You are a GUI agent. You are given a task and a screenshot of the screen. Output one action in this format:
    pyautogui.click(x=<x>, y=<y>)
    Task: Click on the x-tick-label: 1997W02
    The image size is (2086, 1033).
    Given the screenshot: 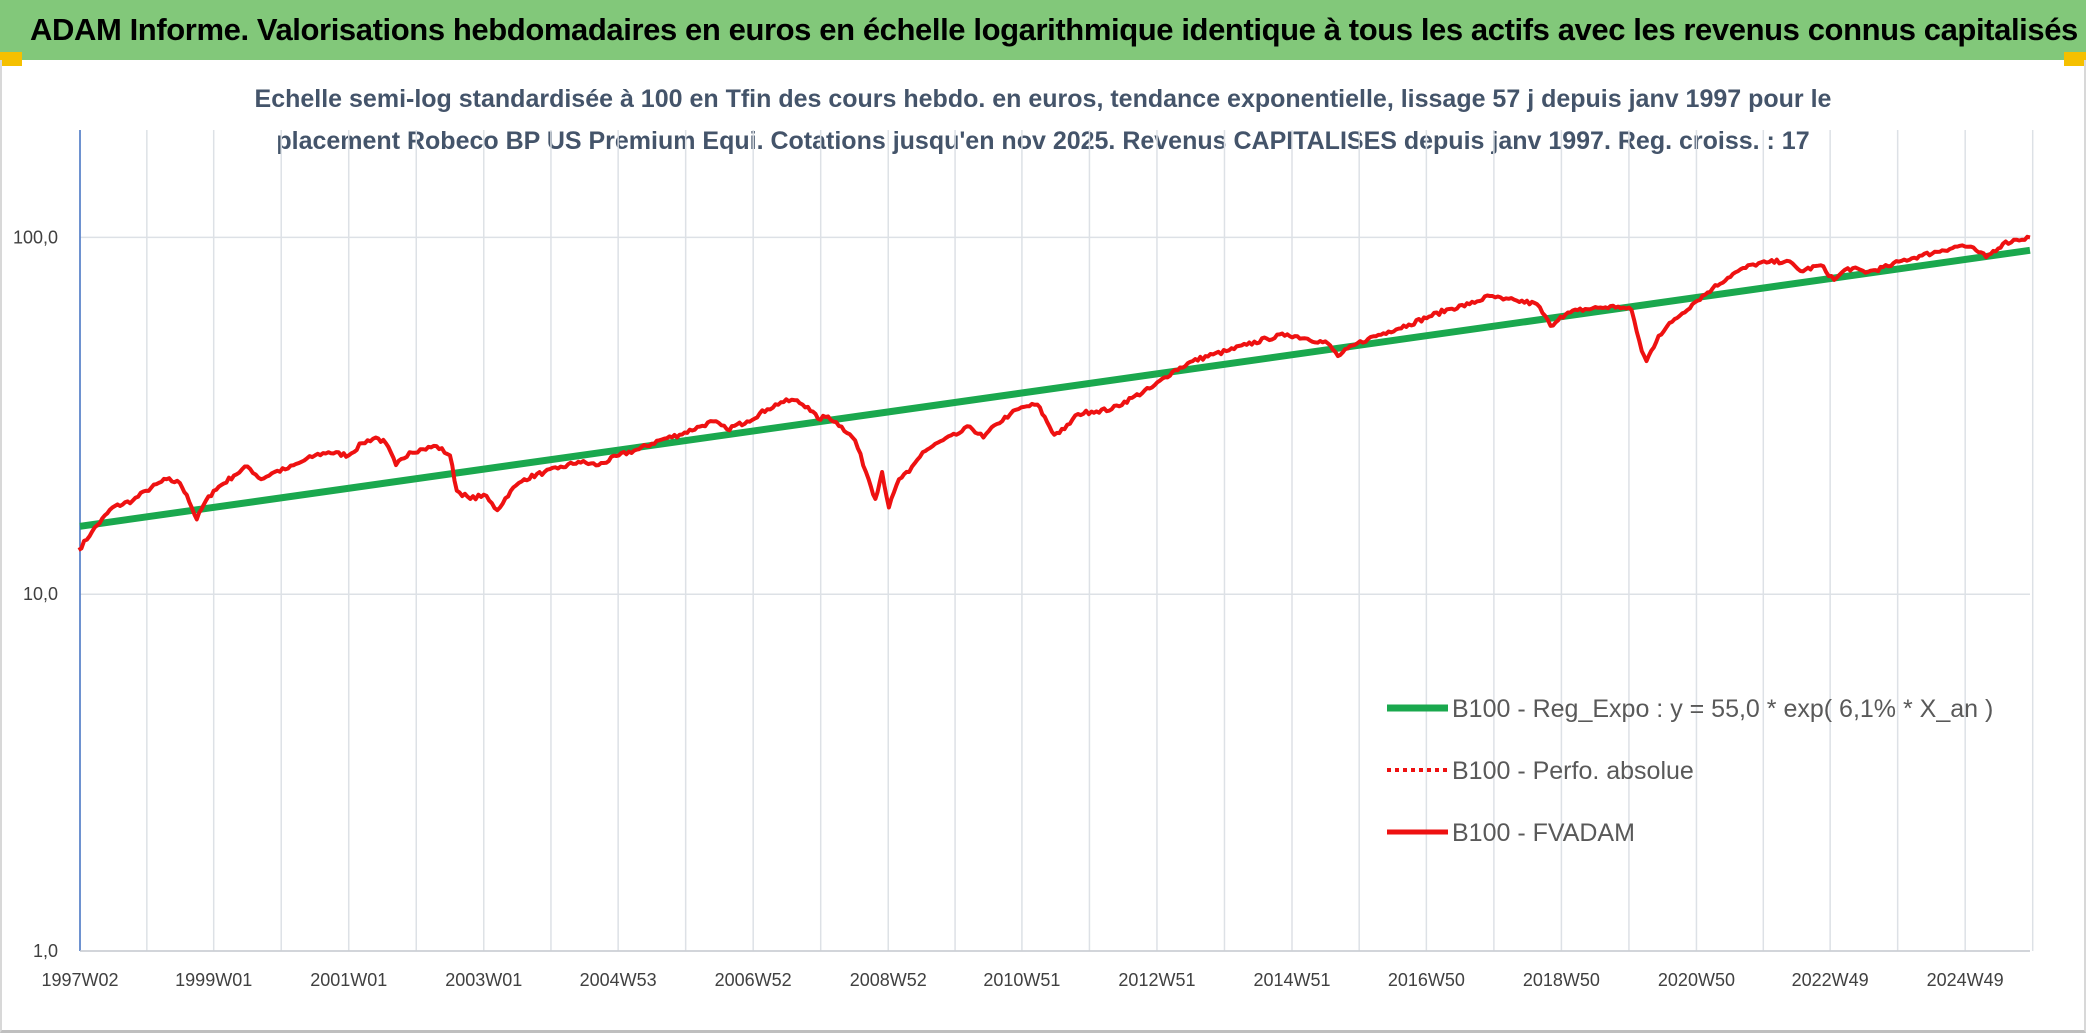 What is the action you would take?
    pyautogui.click(x=79, y=980)
    